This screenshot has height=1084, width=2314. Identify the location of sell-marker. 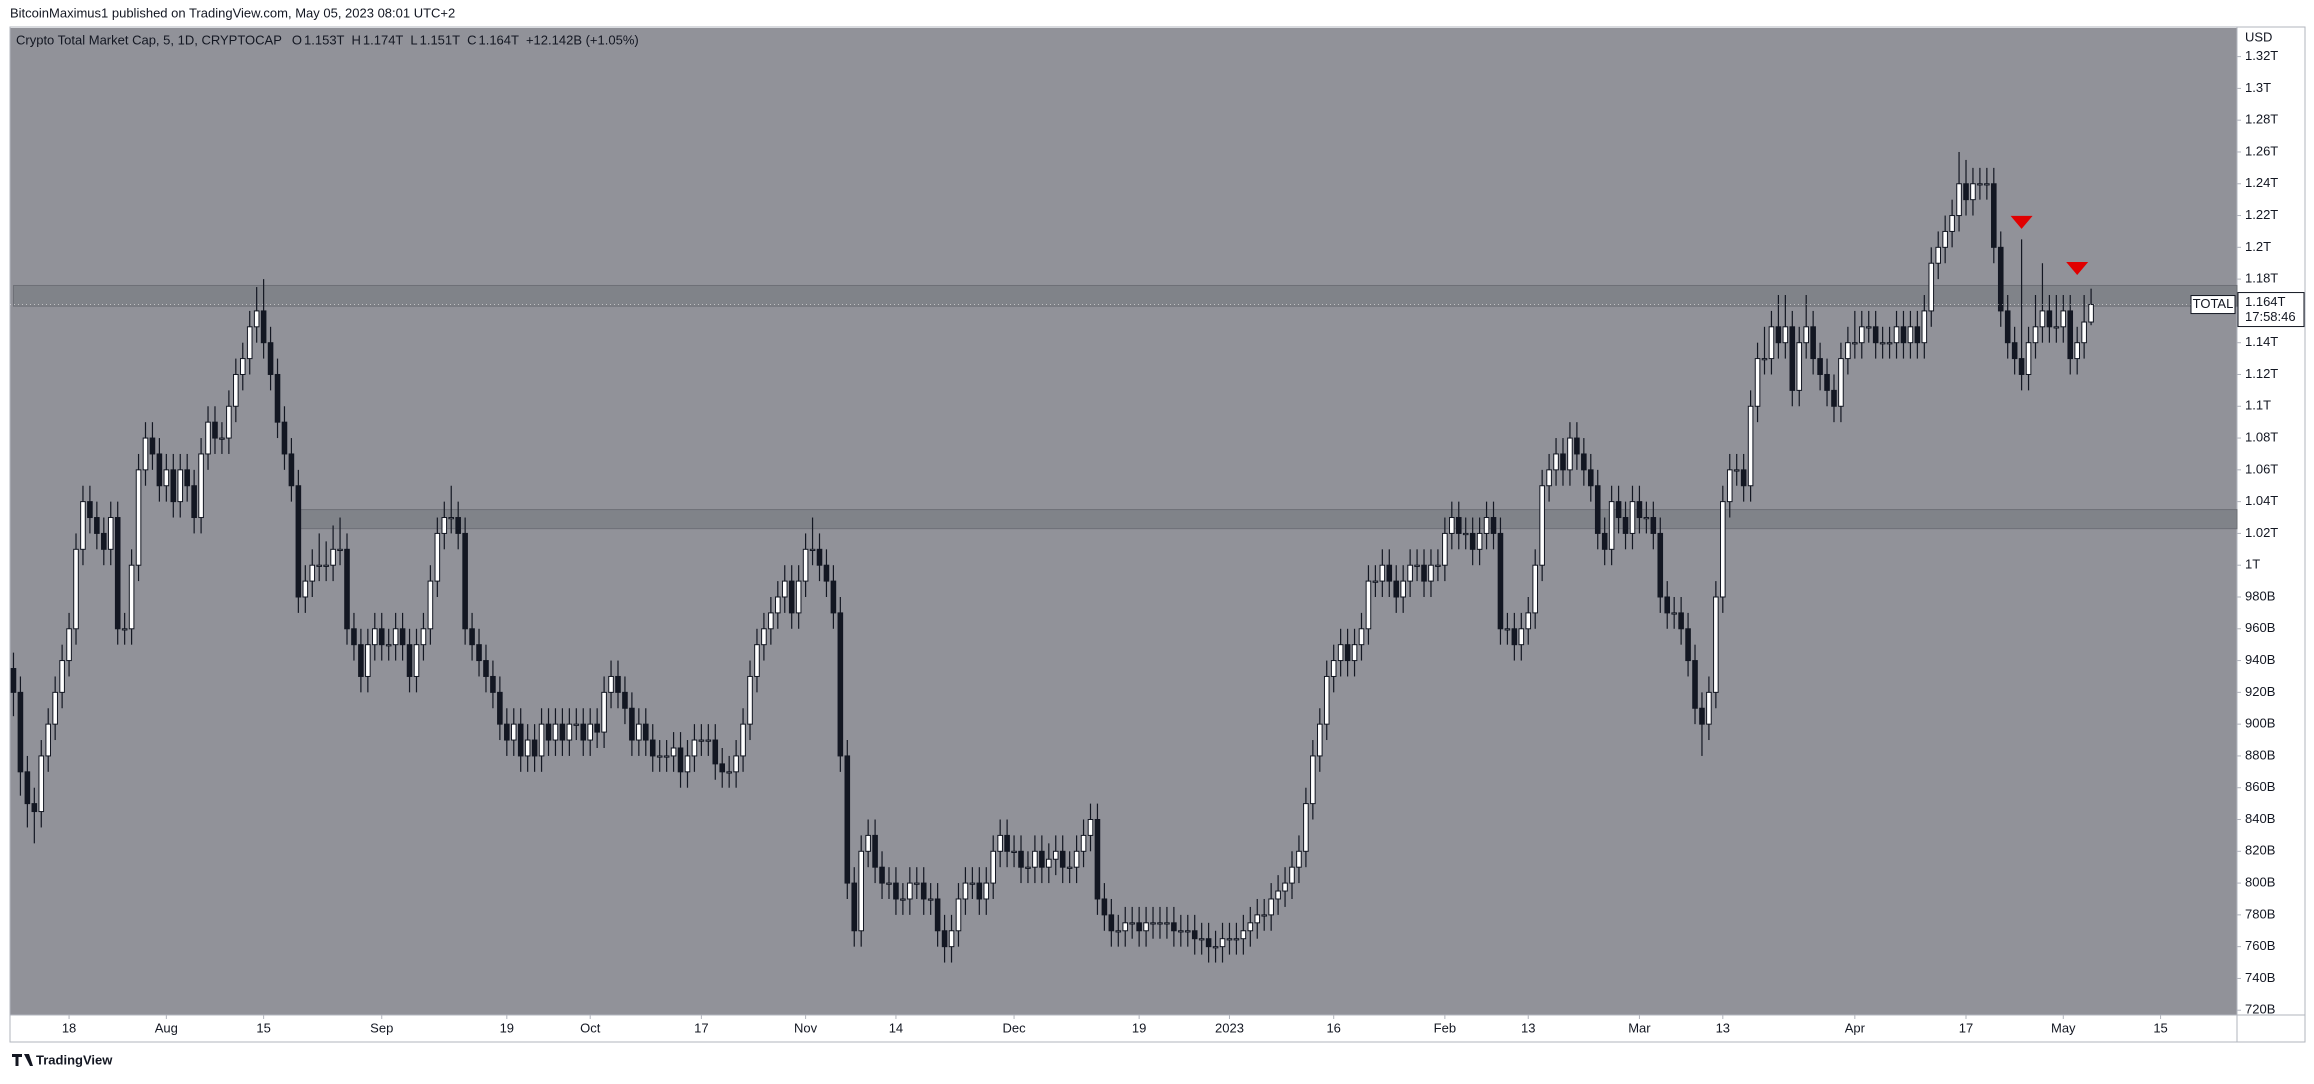
(2021, 222).